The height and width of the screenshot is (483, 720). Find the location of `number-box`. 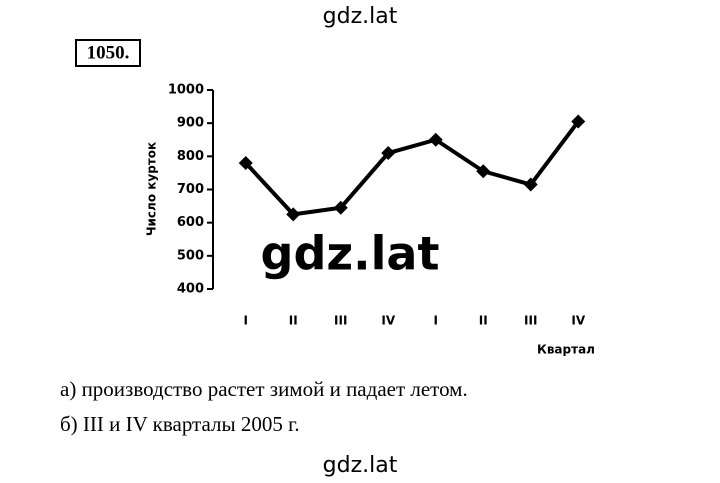

number-box is located at coordinates (108, 53).